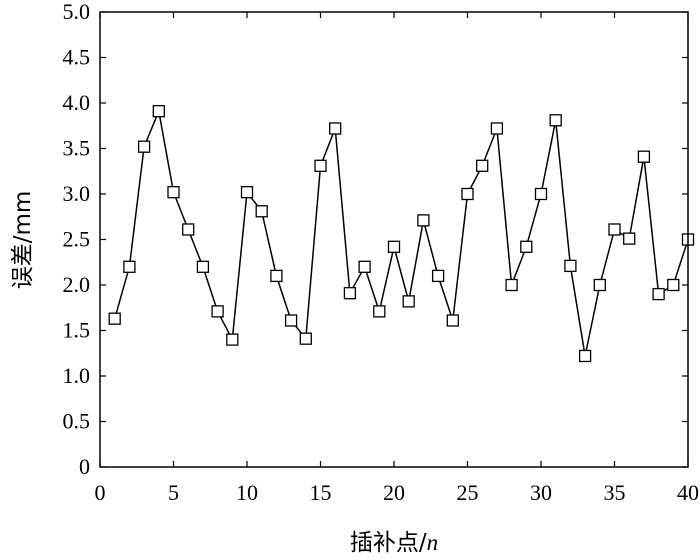 The image size is (700, 560). Describe the element at coordinates (77, 102) in the screenshot. I see `y-tick-label: 4.0` at that location.